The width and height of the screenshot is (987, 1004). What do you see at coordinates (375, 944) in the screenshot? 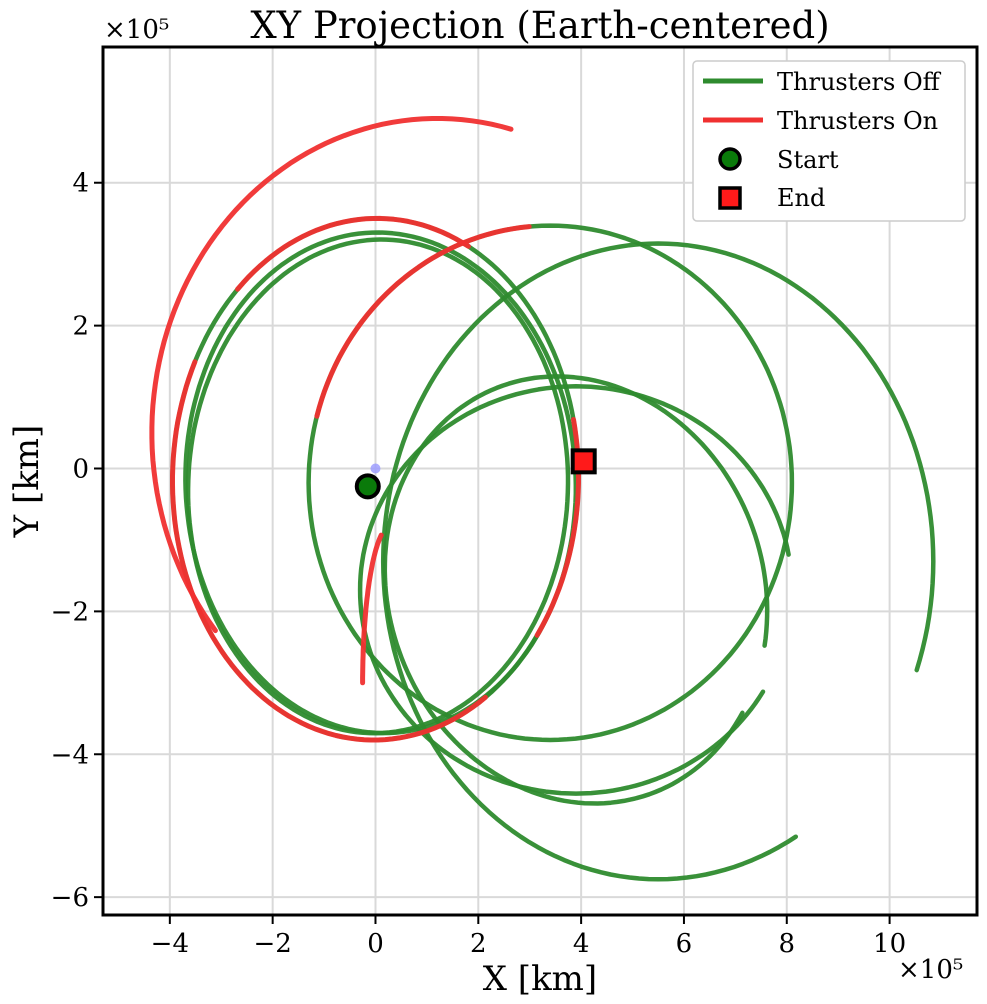
I see `x-tick-label: 0` at bounding box center [375, 944].